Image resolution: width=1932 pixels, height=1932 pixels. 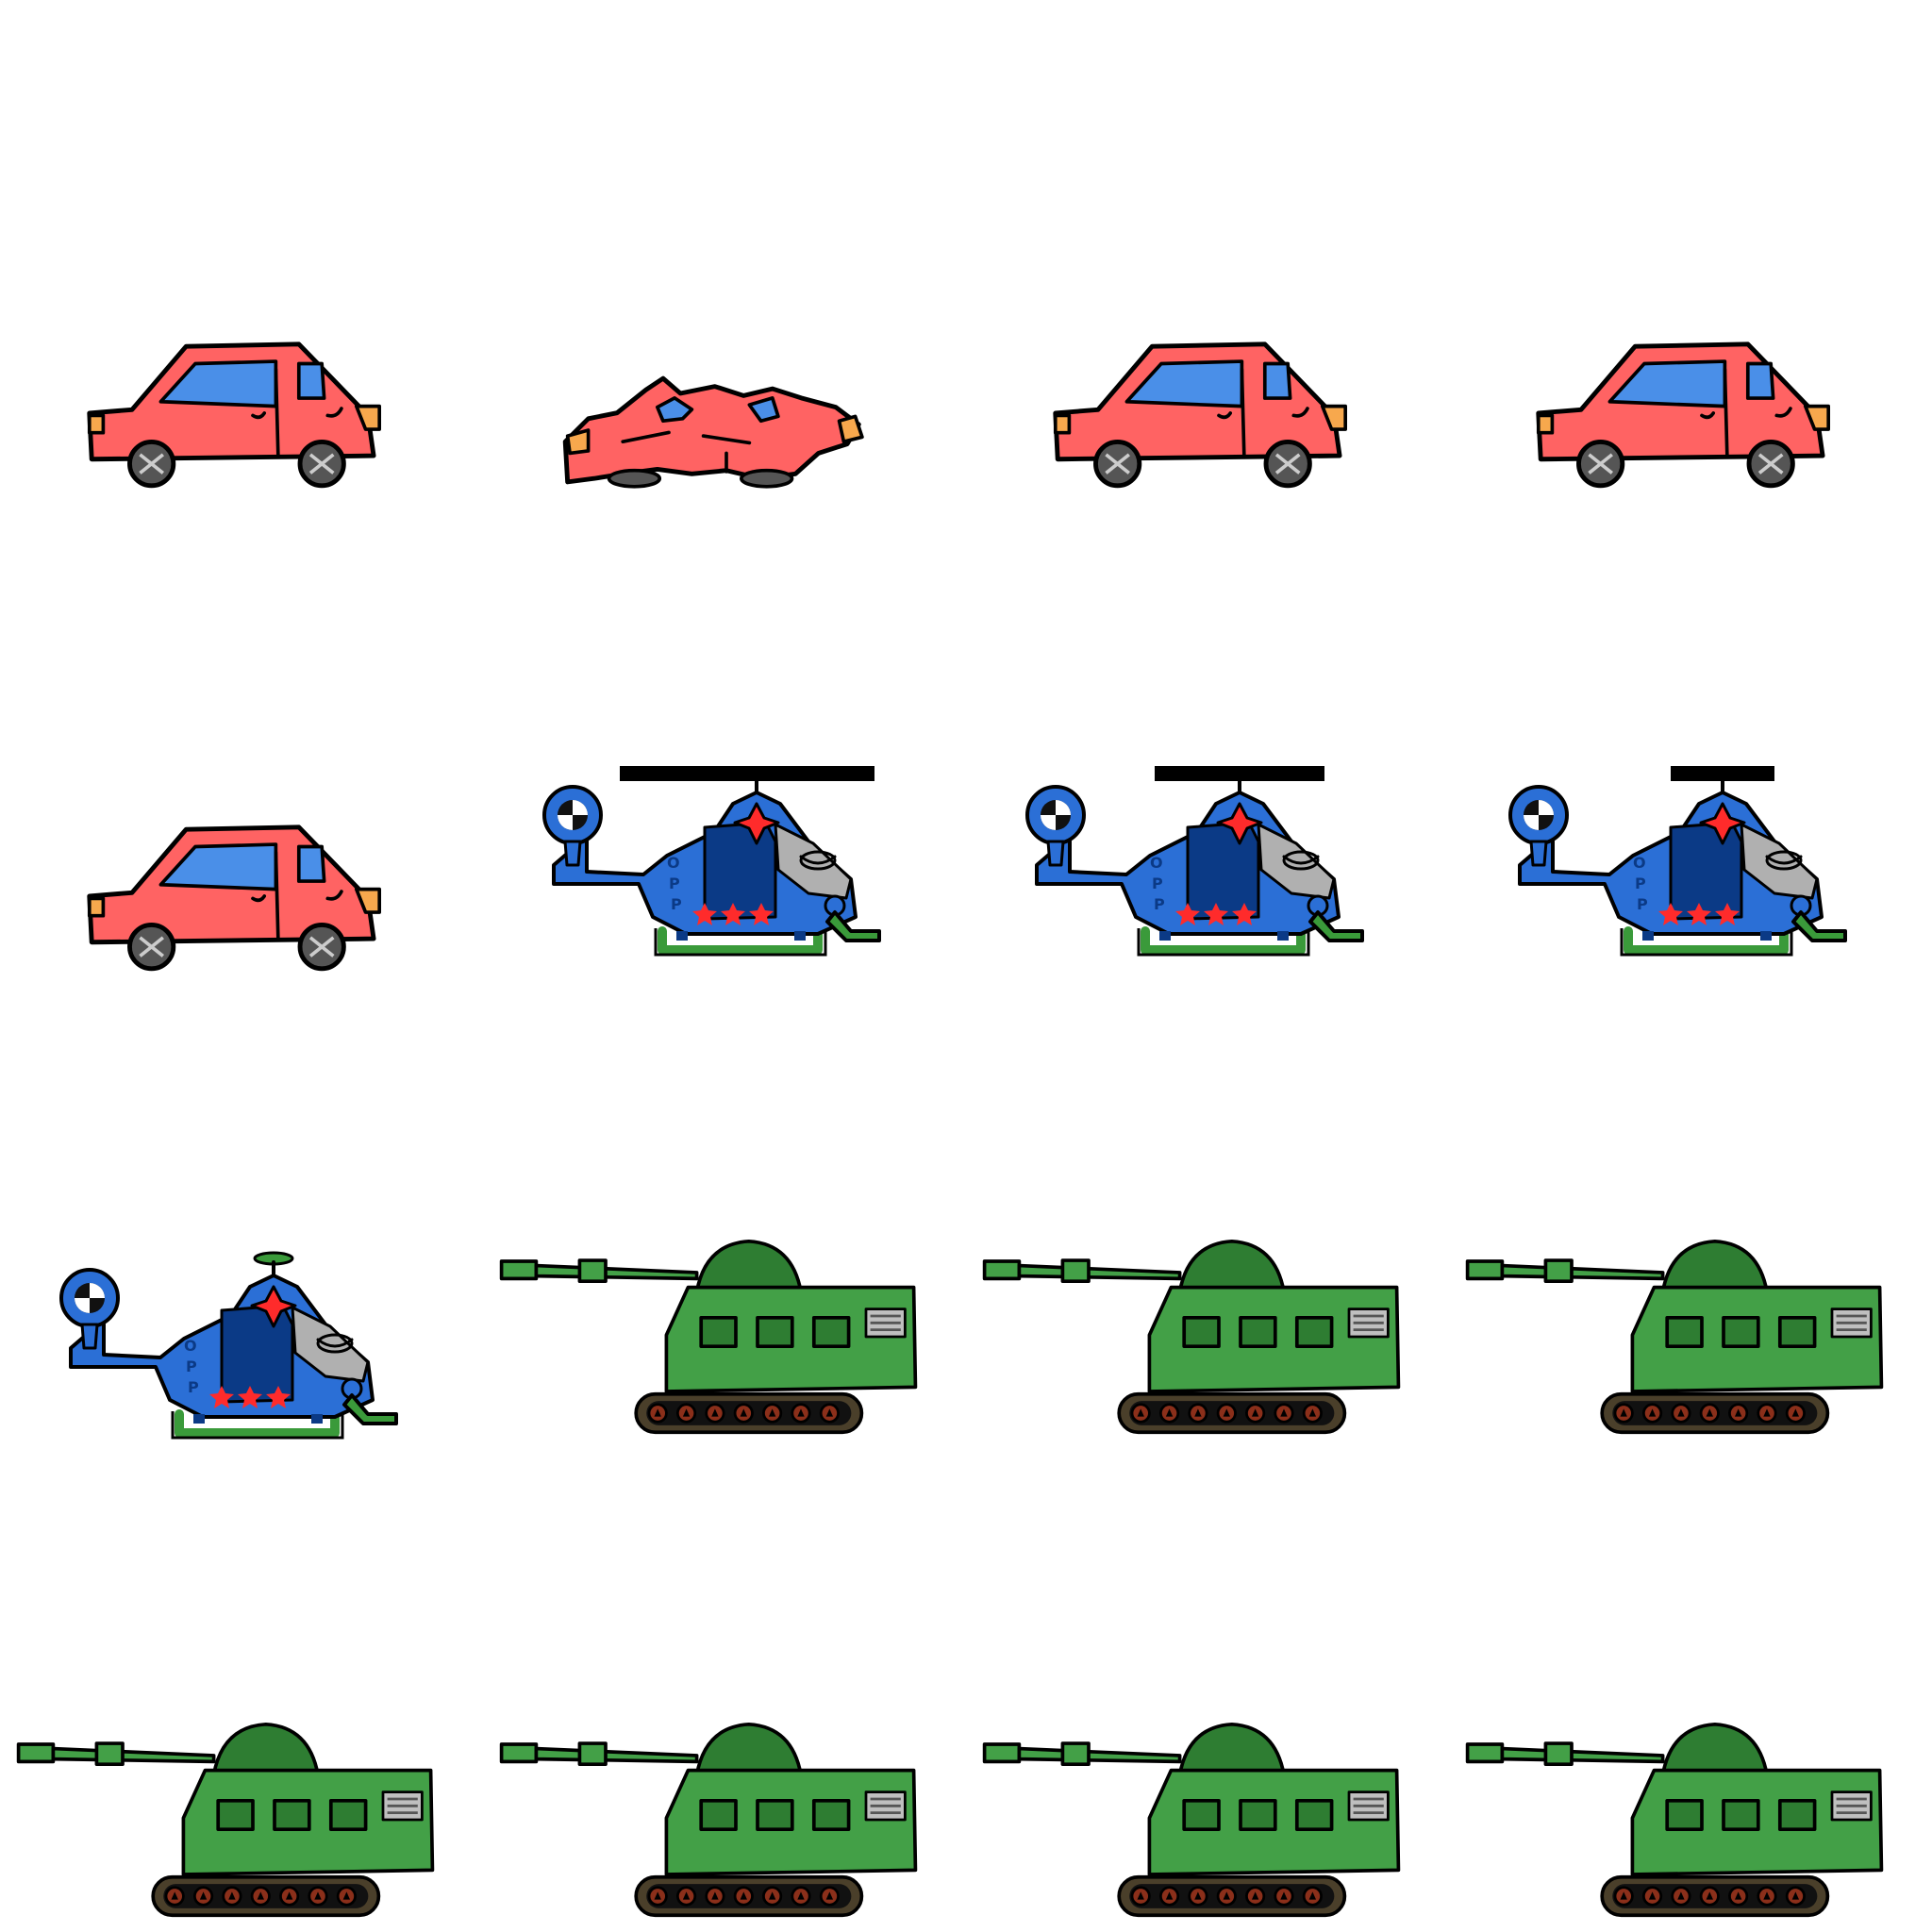 What do you see at coordinates (712, 861) in the screenshot?
I see `blue-helicopter-rotor-wide-sprite: O P P` at bounding box center [712, 861].